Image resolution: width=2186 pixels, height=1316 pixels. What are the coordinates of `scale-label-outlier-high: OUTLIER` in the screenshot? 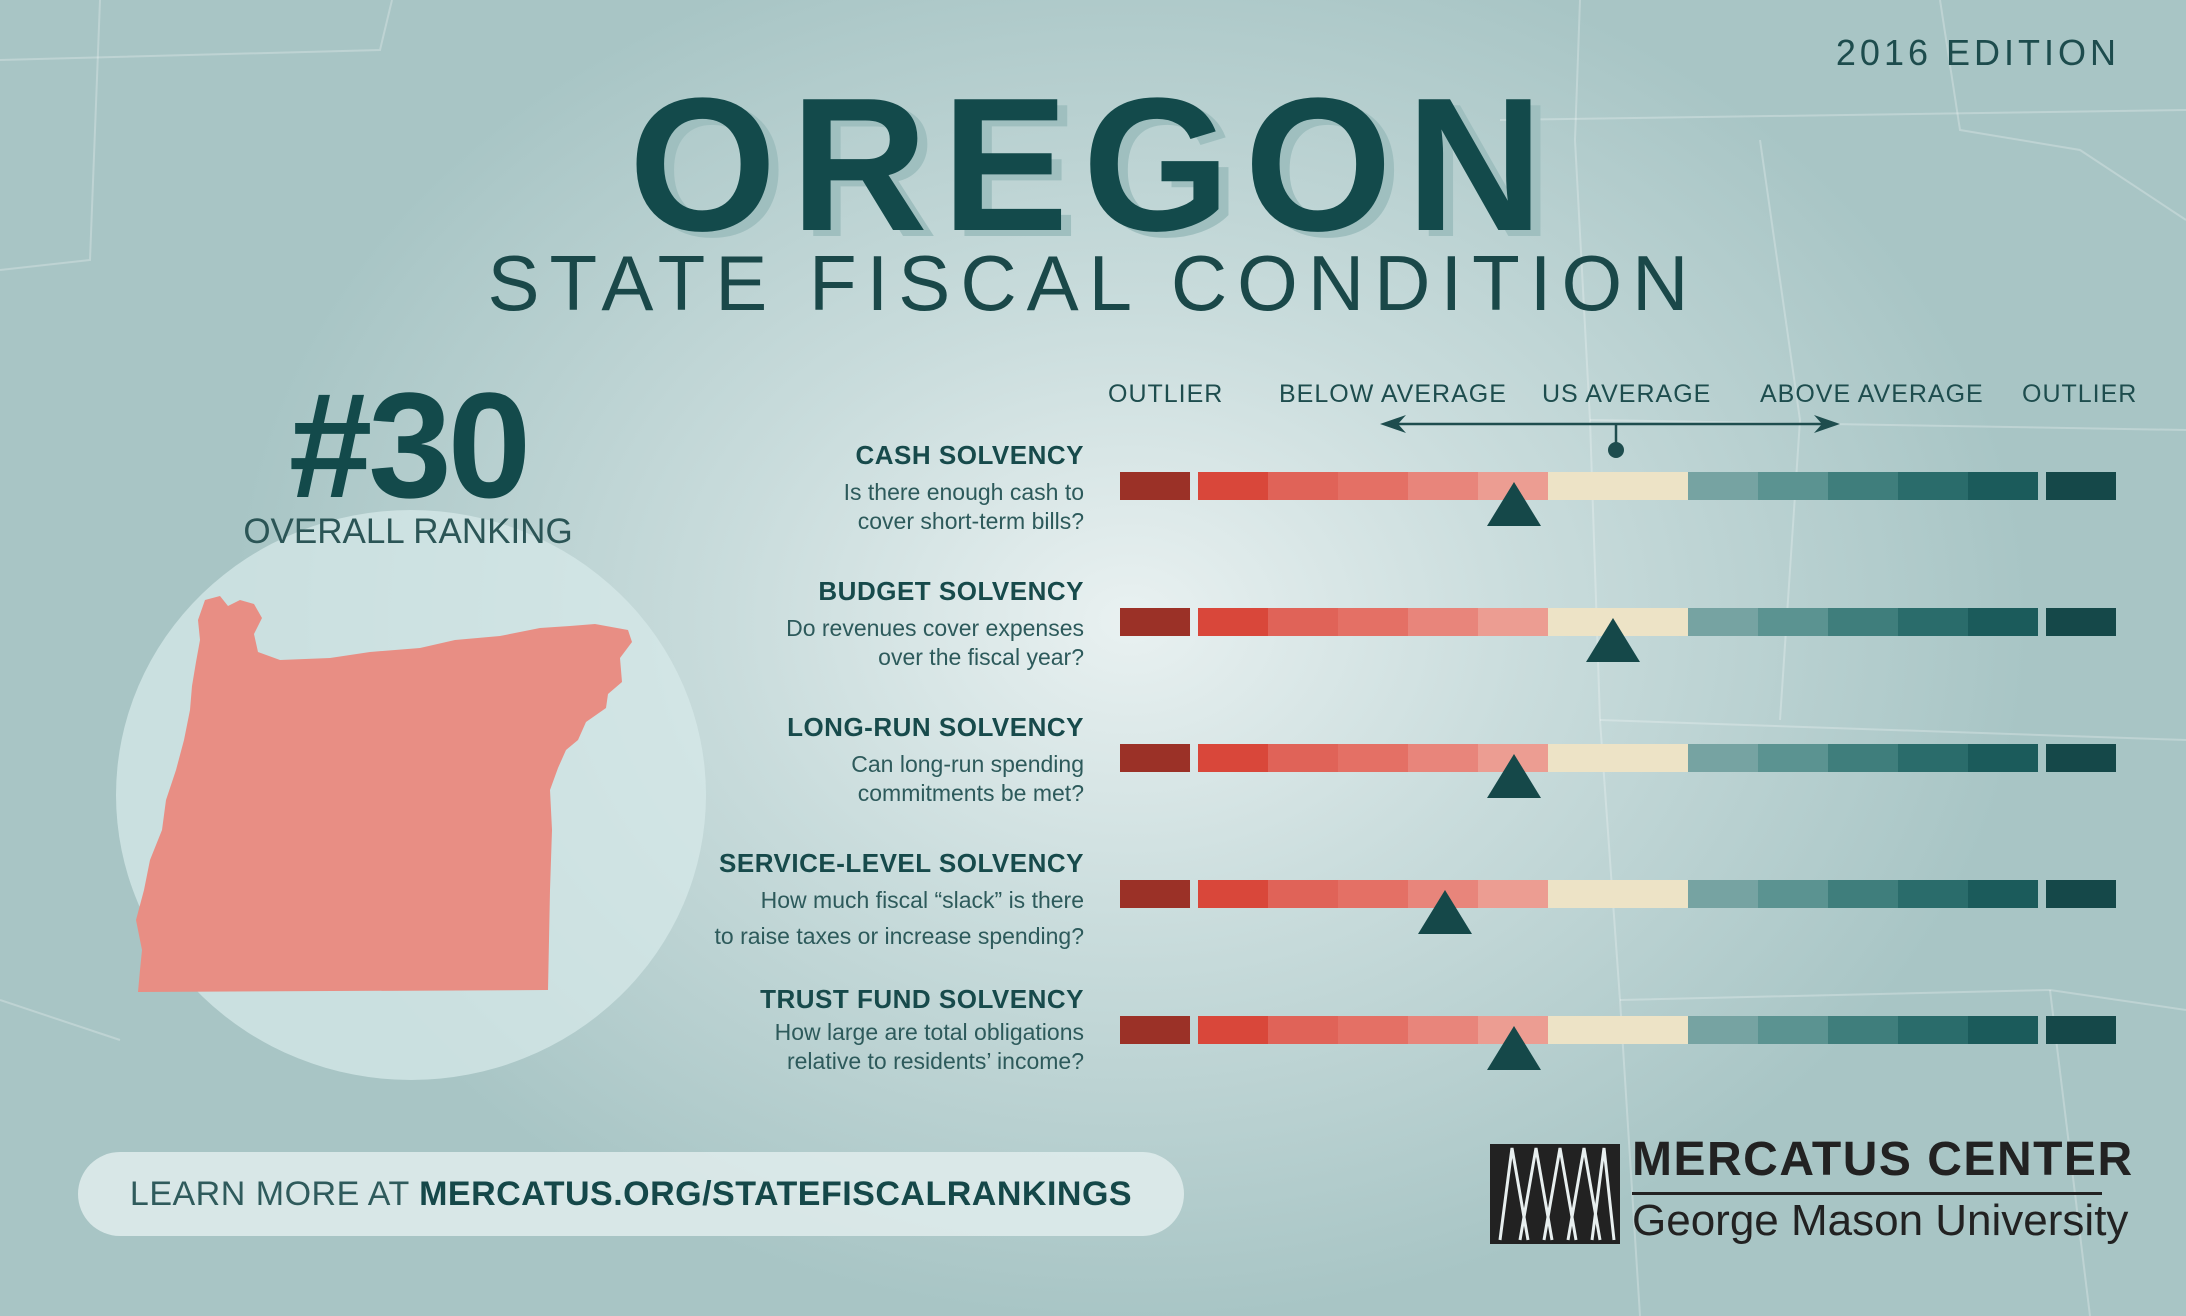 It's located at (2080, 394).